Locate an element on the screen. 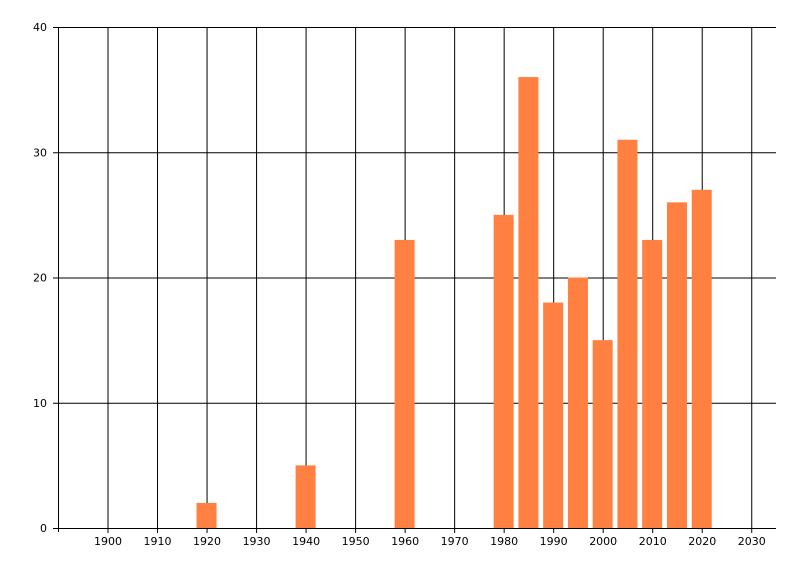 The image size is (800, 576). x-tick-label: 1960 is located at coordinates (405, 541).